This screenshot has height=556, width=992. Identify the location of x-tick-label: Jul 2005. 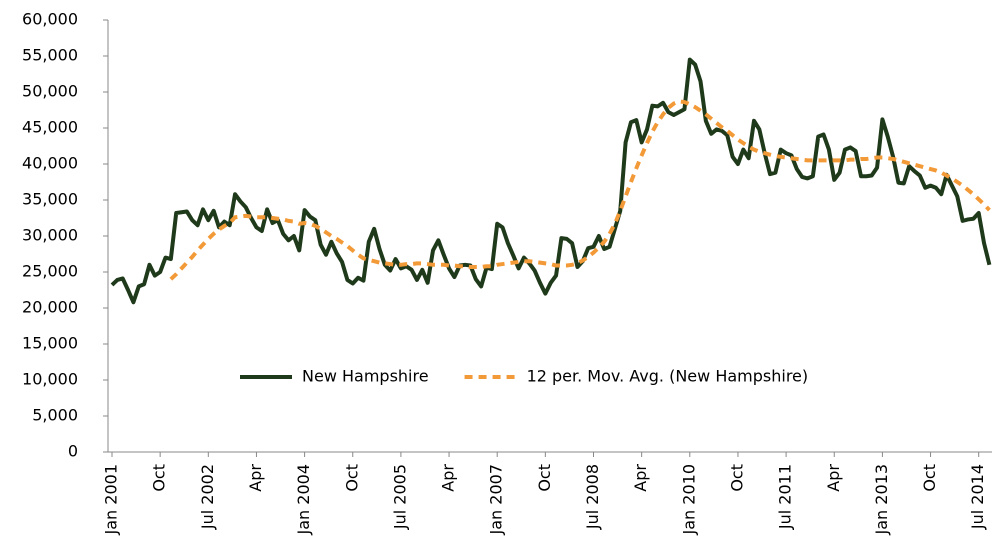
(399, 497).